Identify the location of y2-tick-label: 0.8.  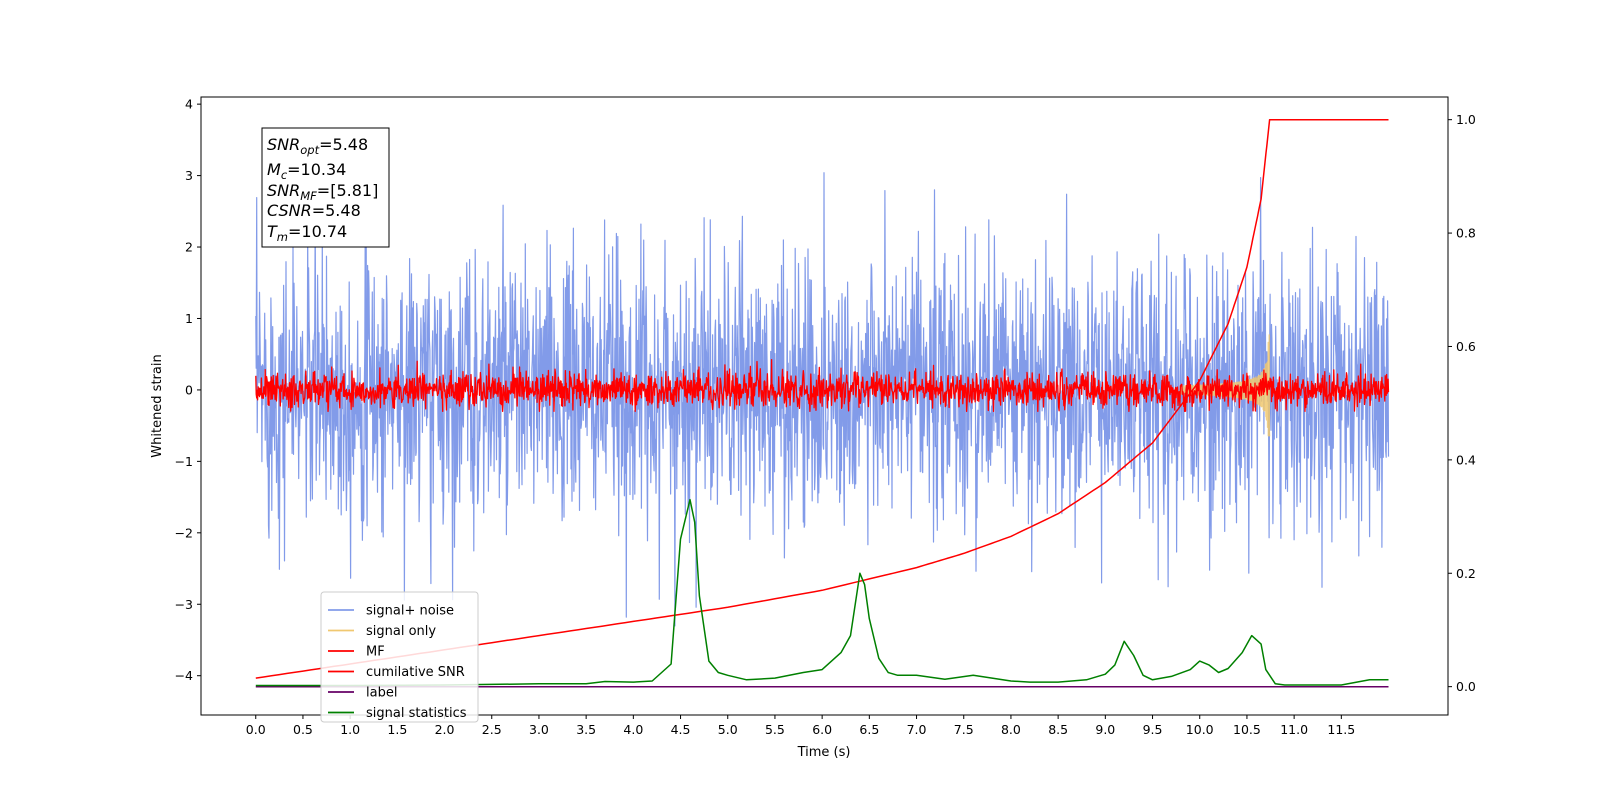
(1466, 233).